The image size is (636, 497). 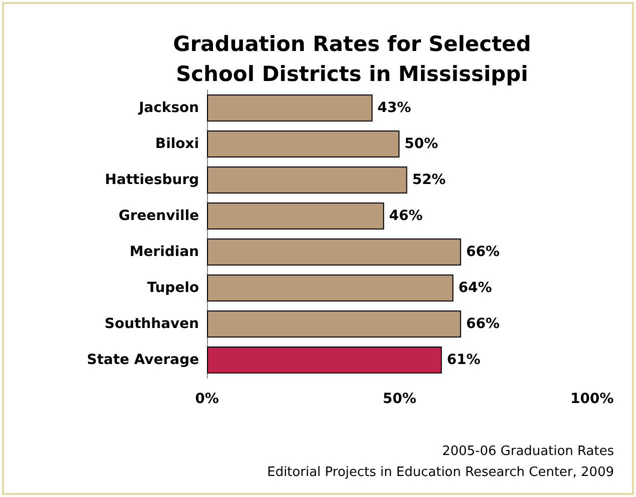 I want to click on x-tick-label: 0%, so click(x=207, y=399).